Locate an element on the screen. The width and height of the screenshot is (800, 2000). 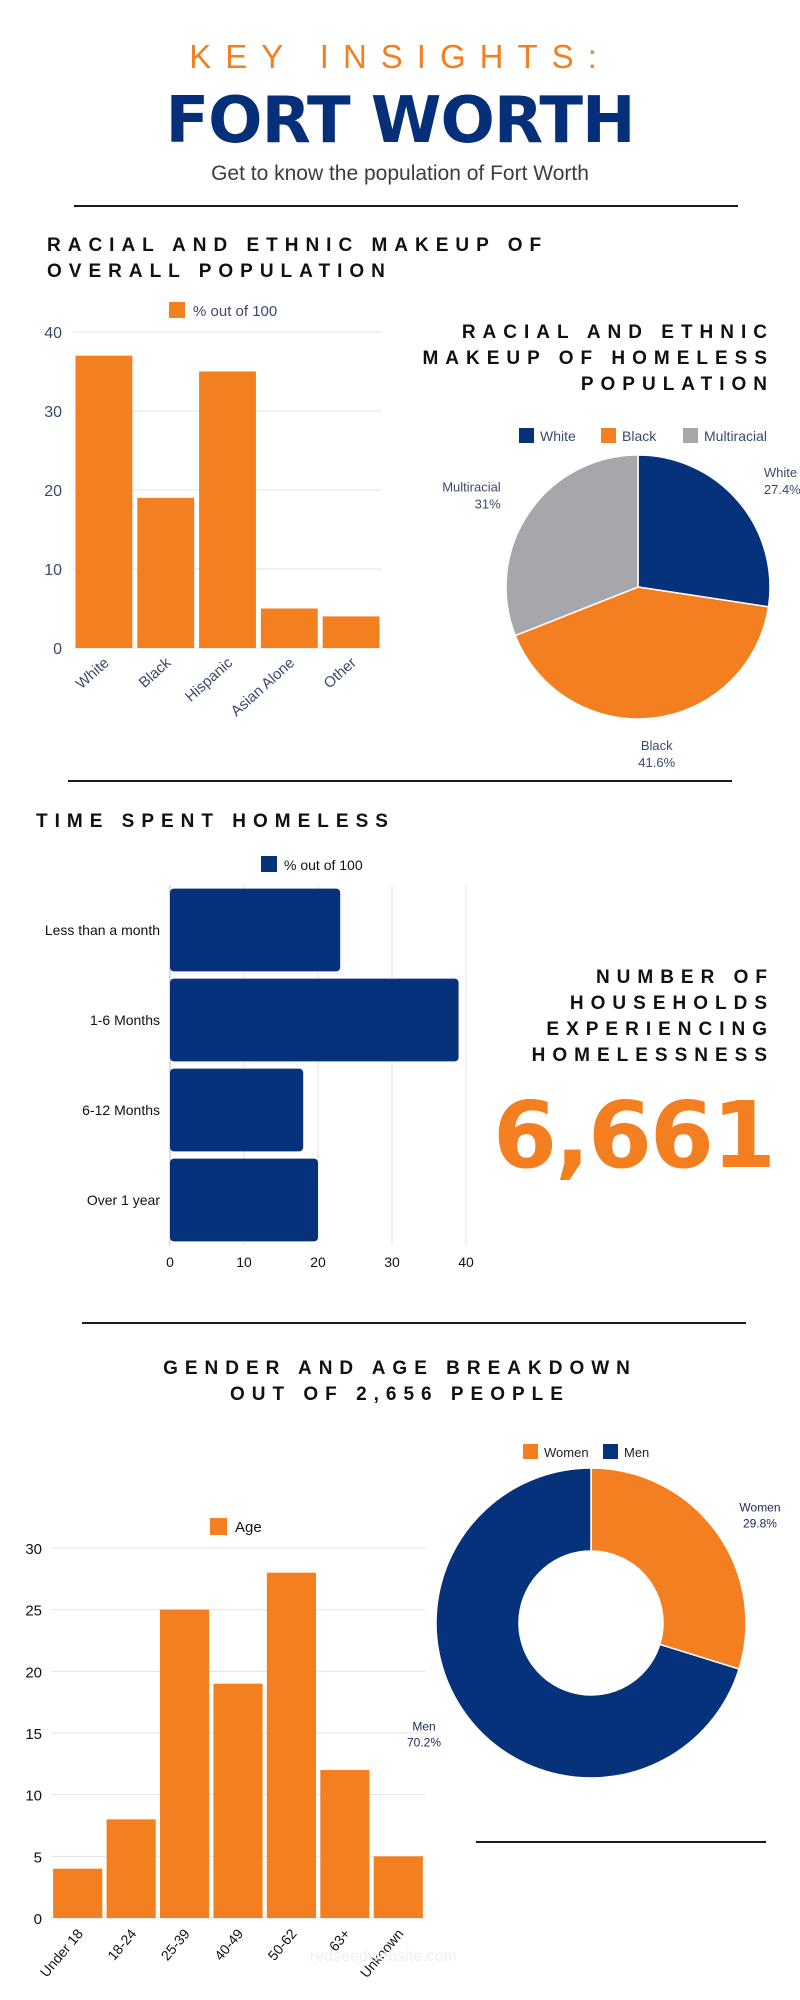
x-tick-label: 40 is located at coordinates (466, 1262).